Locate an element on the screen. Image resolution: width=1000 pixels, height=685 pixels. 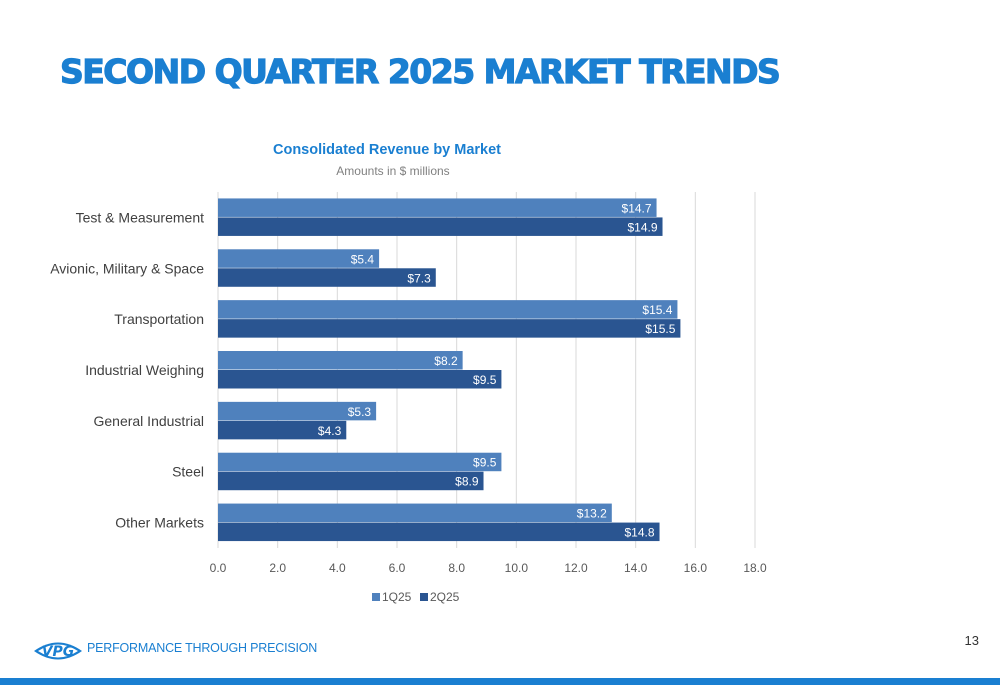
data-label: $8.2 is located at coordinates (446, 361).